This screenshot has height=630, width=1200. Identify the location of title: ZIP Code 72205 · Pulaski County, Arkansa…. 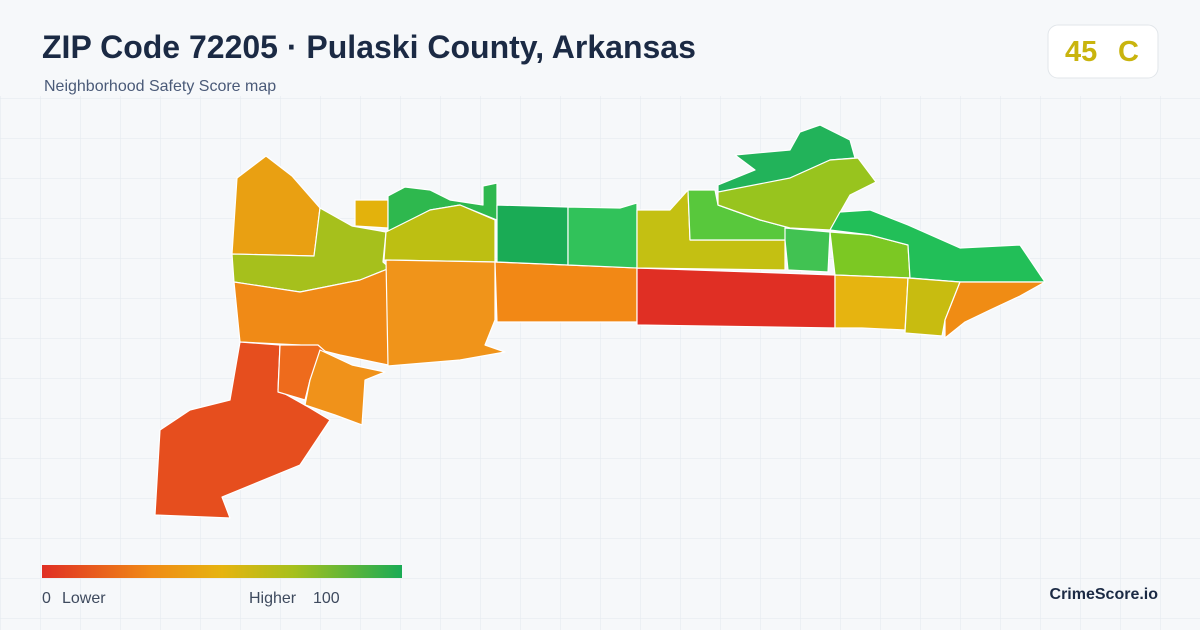
(369, 47).